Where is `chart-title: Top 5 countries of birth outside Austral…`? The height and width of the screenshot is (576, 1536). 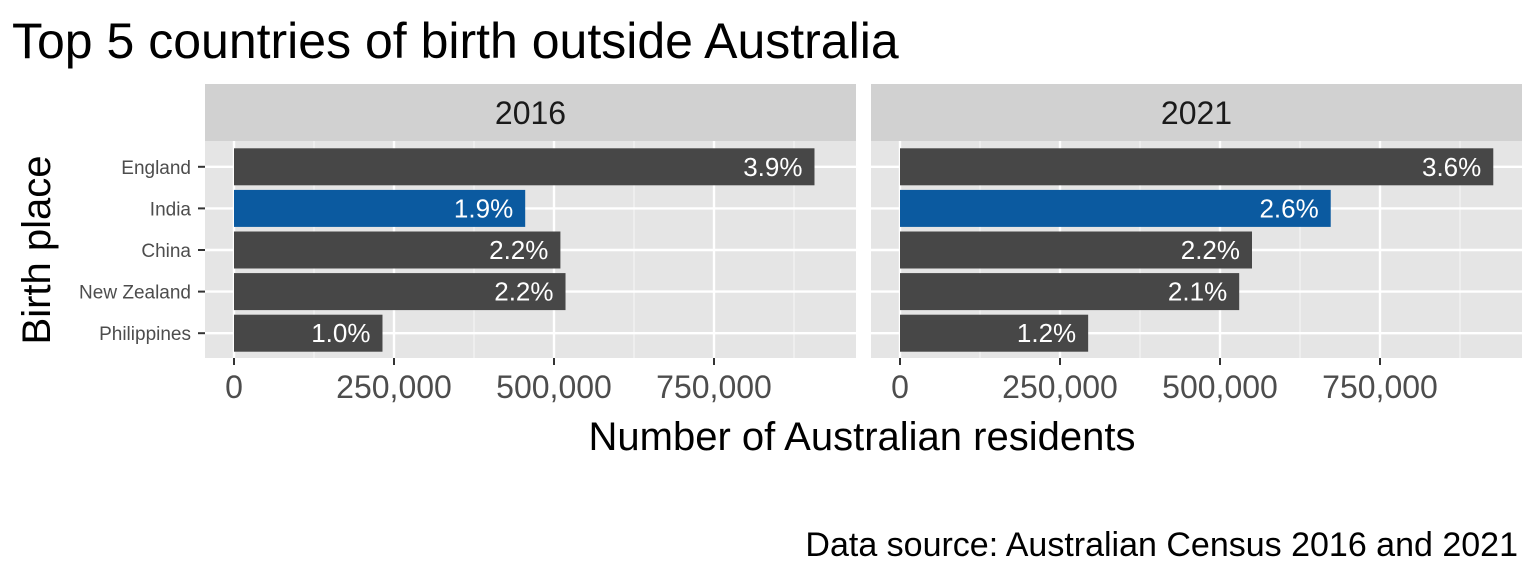 chart-title: Top 5 countries of birth outside Austral… is located at coordinates (455, 41).